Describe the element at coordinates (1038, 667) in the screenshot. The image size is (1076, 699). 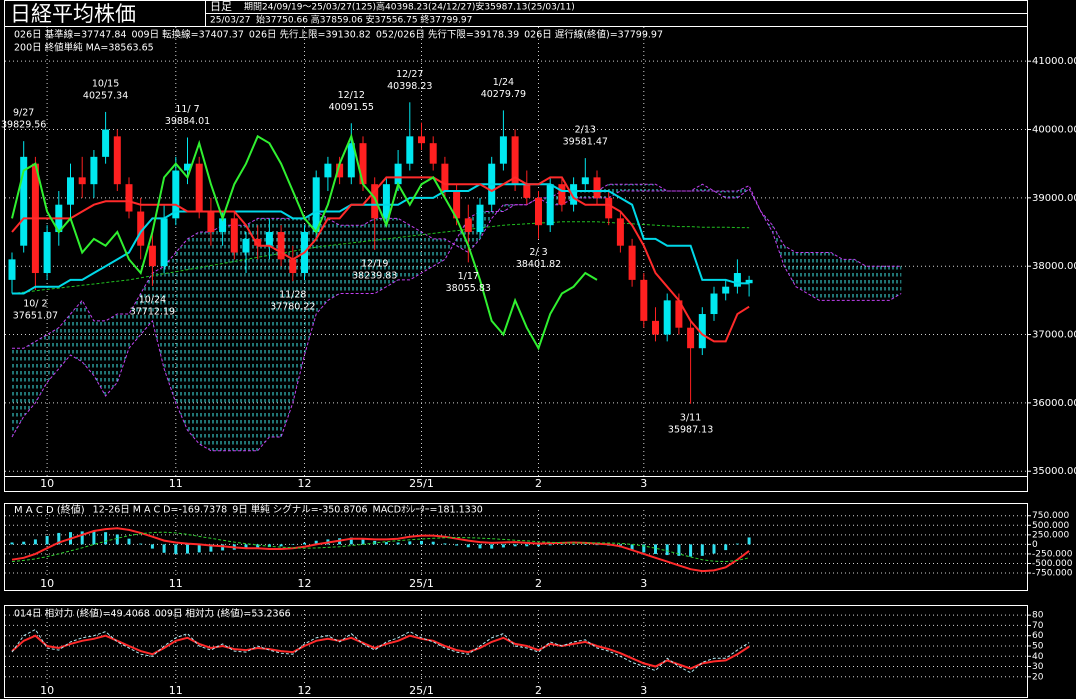
I see `y-tick-label: 30` at that location.